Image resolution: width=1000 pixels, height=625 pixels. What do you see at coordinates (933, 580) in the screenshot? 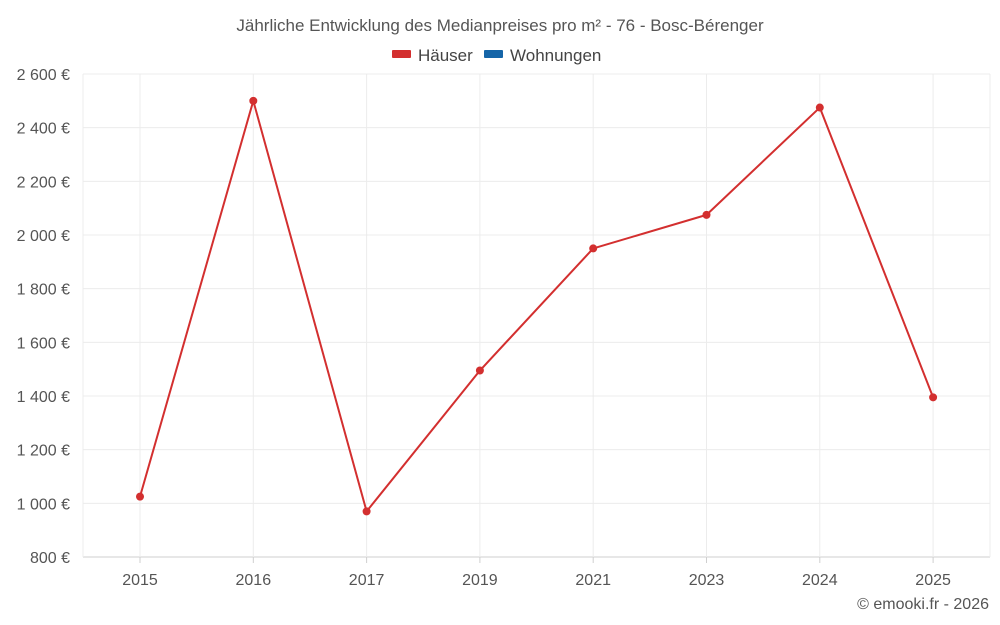
I see `x-tick-label: 2025` at bounding box center [933, 580].